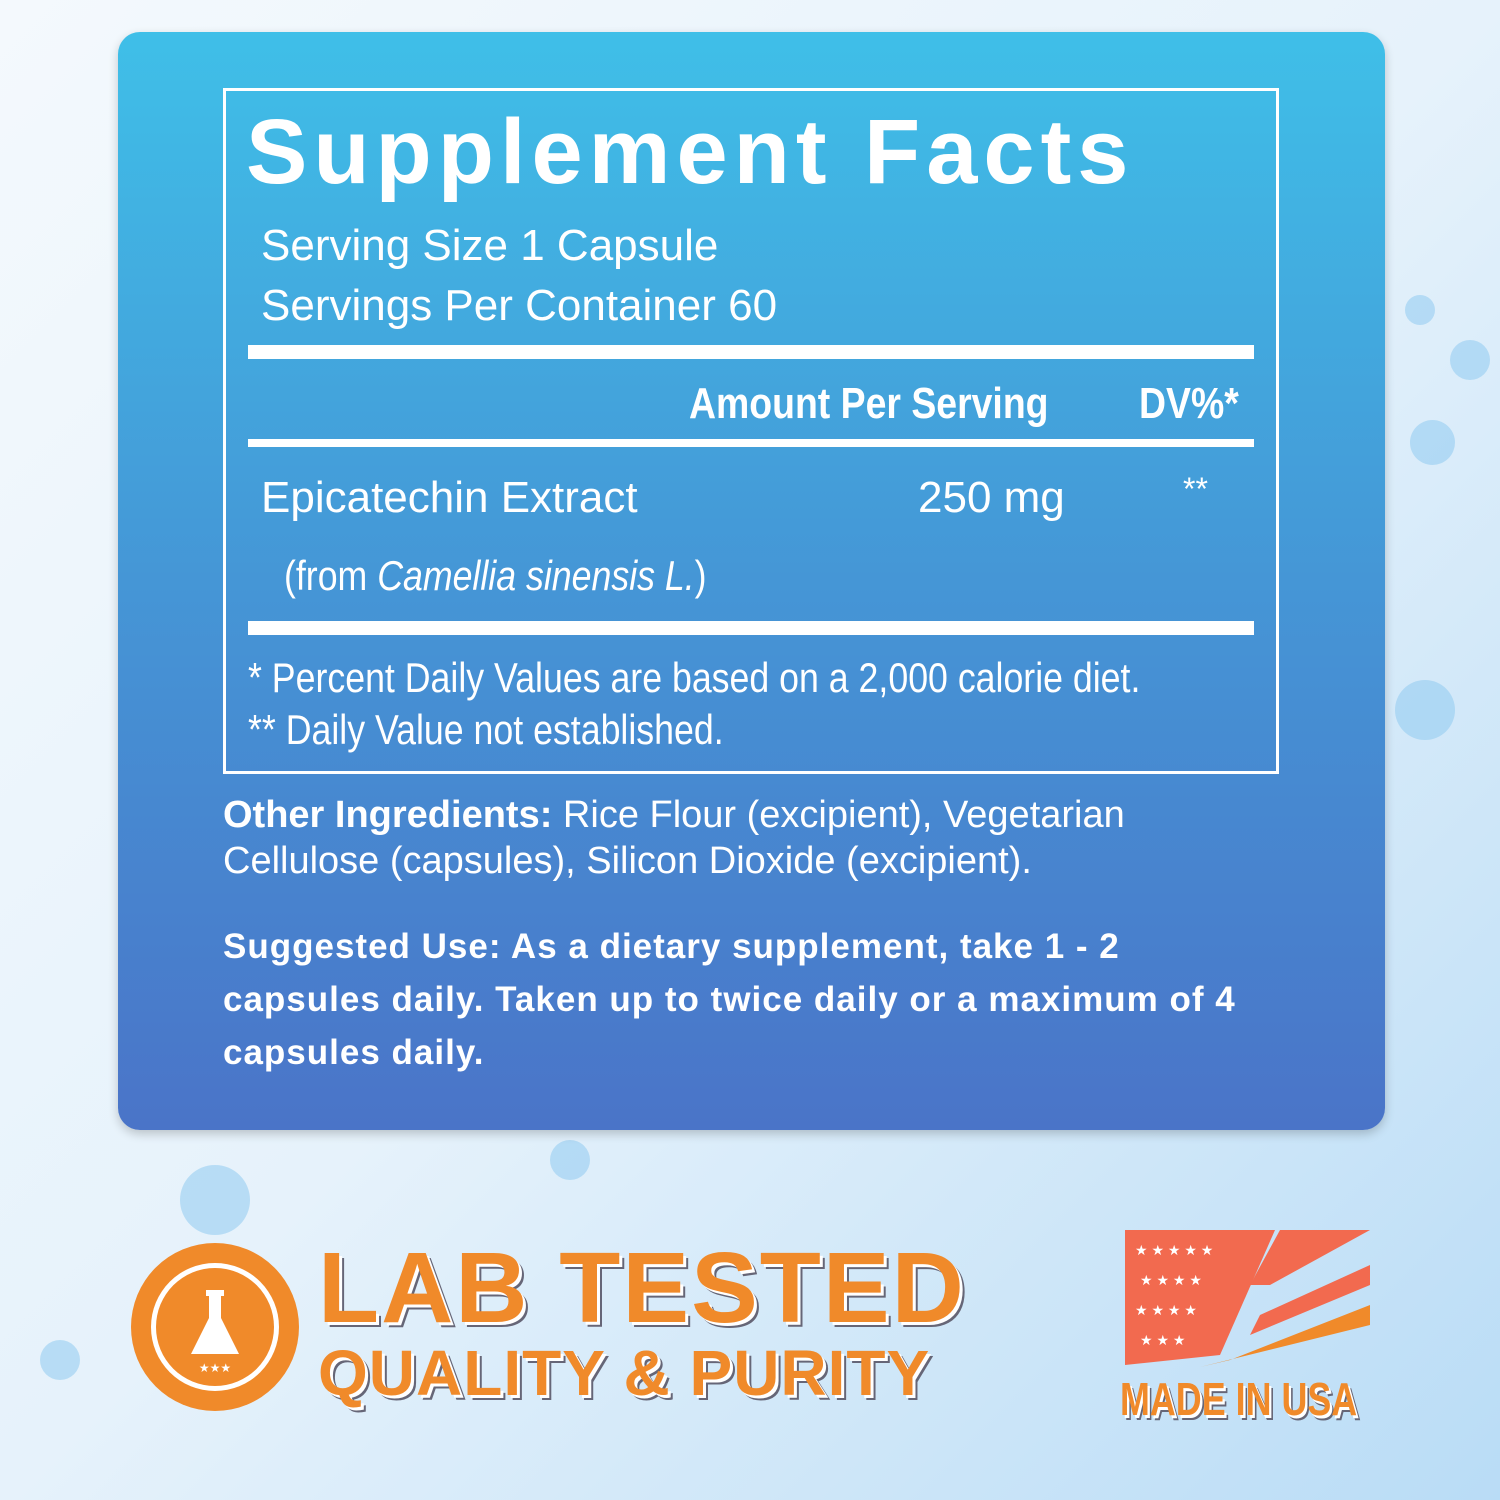 The height and width of the screenshot is (1500, 1500). Describe the element at coordinates (690, 152) in the screenshot. I see `facts-title: Supplement Facts` at that location.